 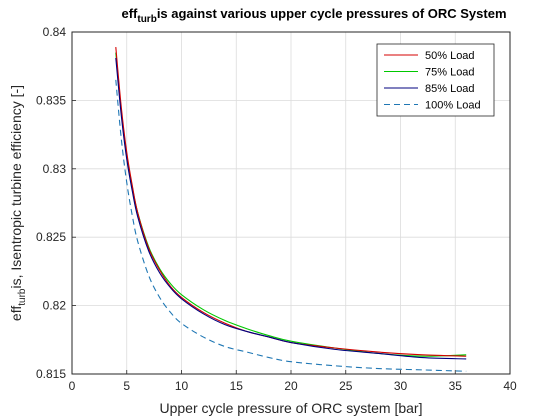 What do you see at coordinates (16, 313) in the screenshot?
I see `y-axis-label-main: eff` at bounding box center [16, 313].